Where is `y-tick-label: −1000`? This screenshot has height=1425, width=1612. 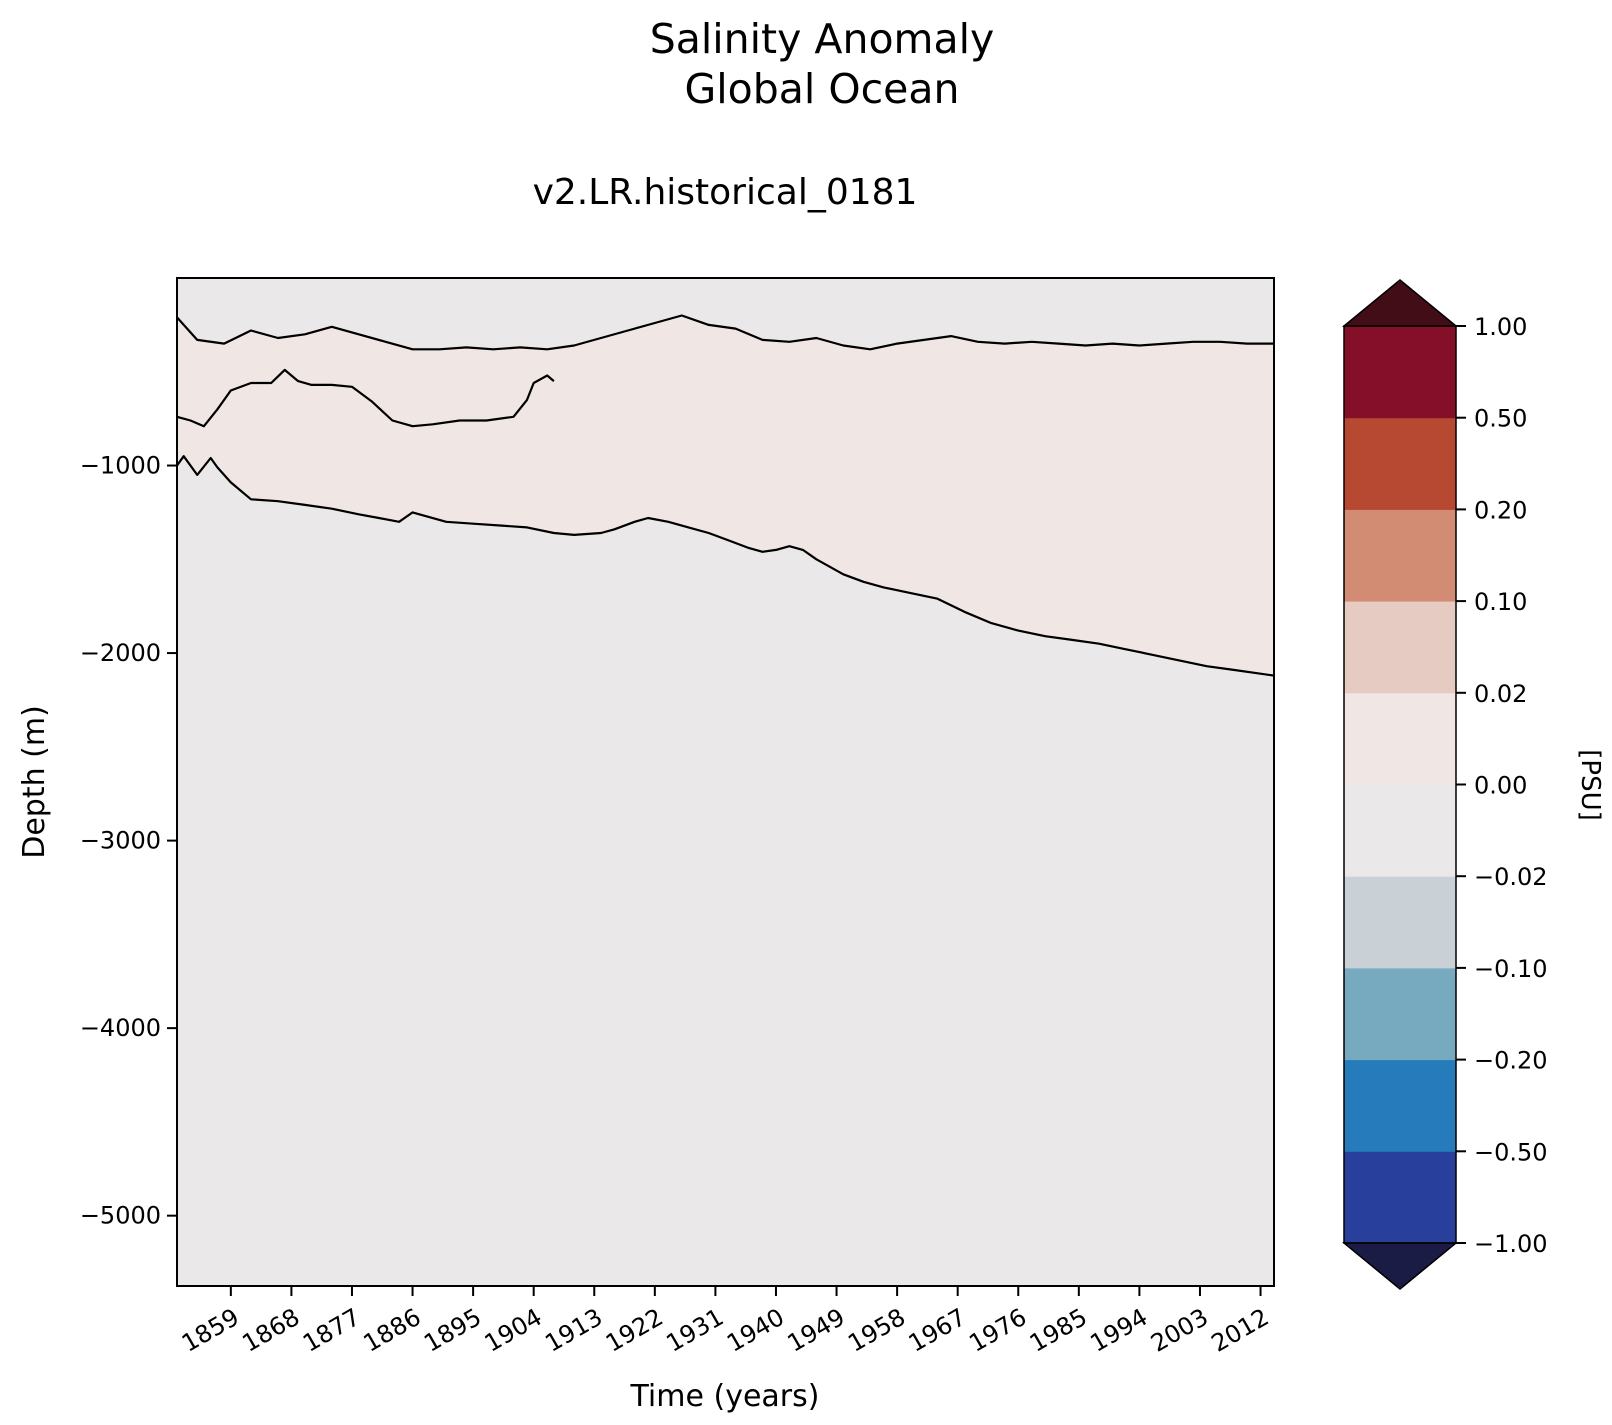
y-tick-label: −1000 is located at coordinates (120, 466).